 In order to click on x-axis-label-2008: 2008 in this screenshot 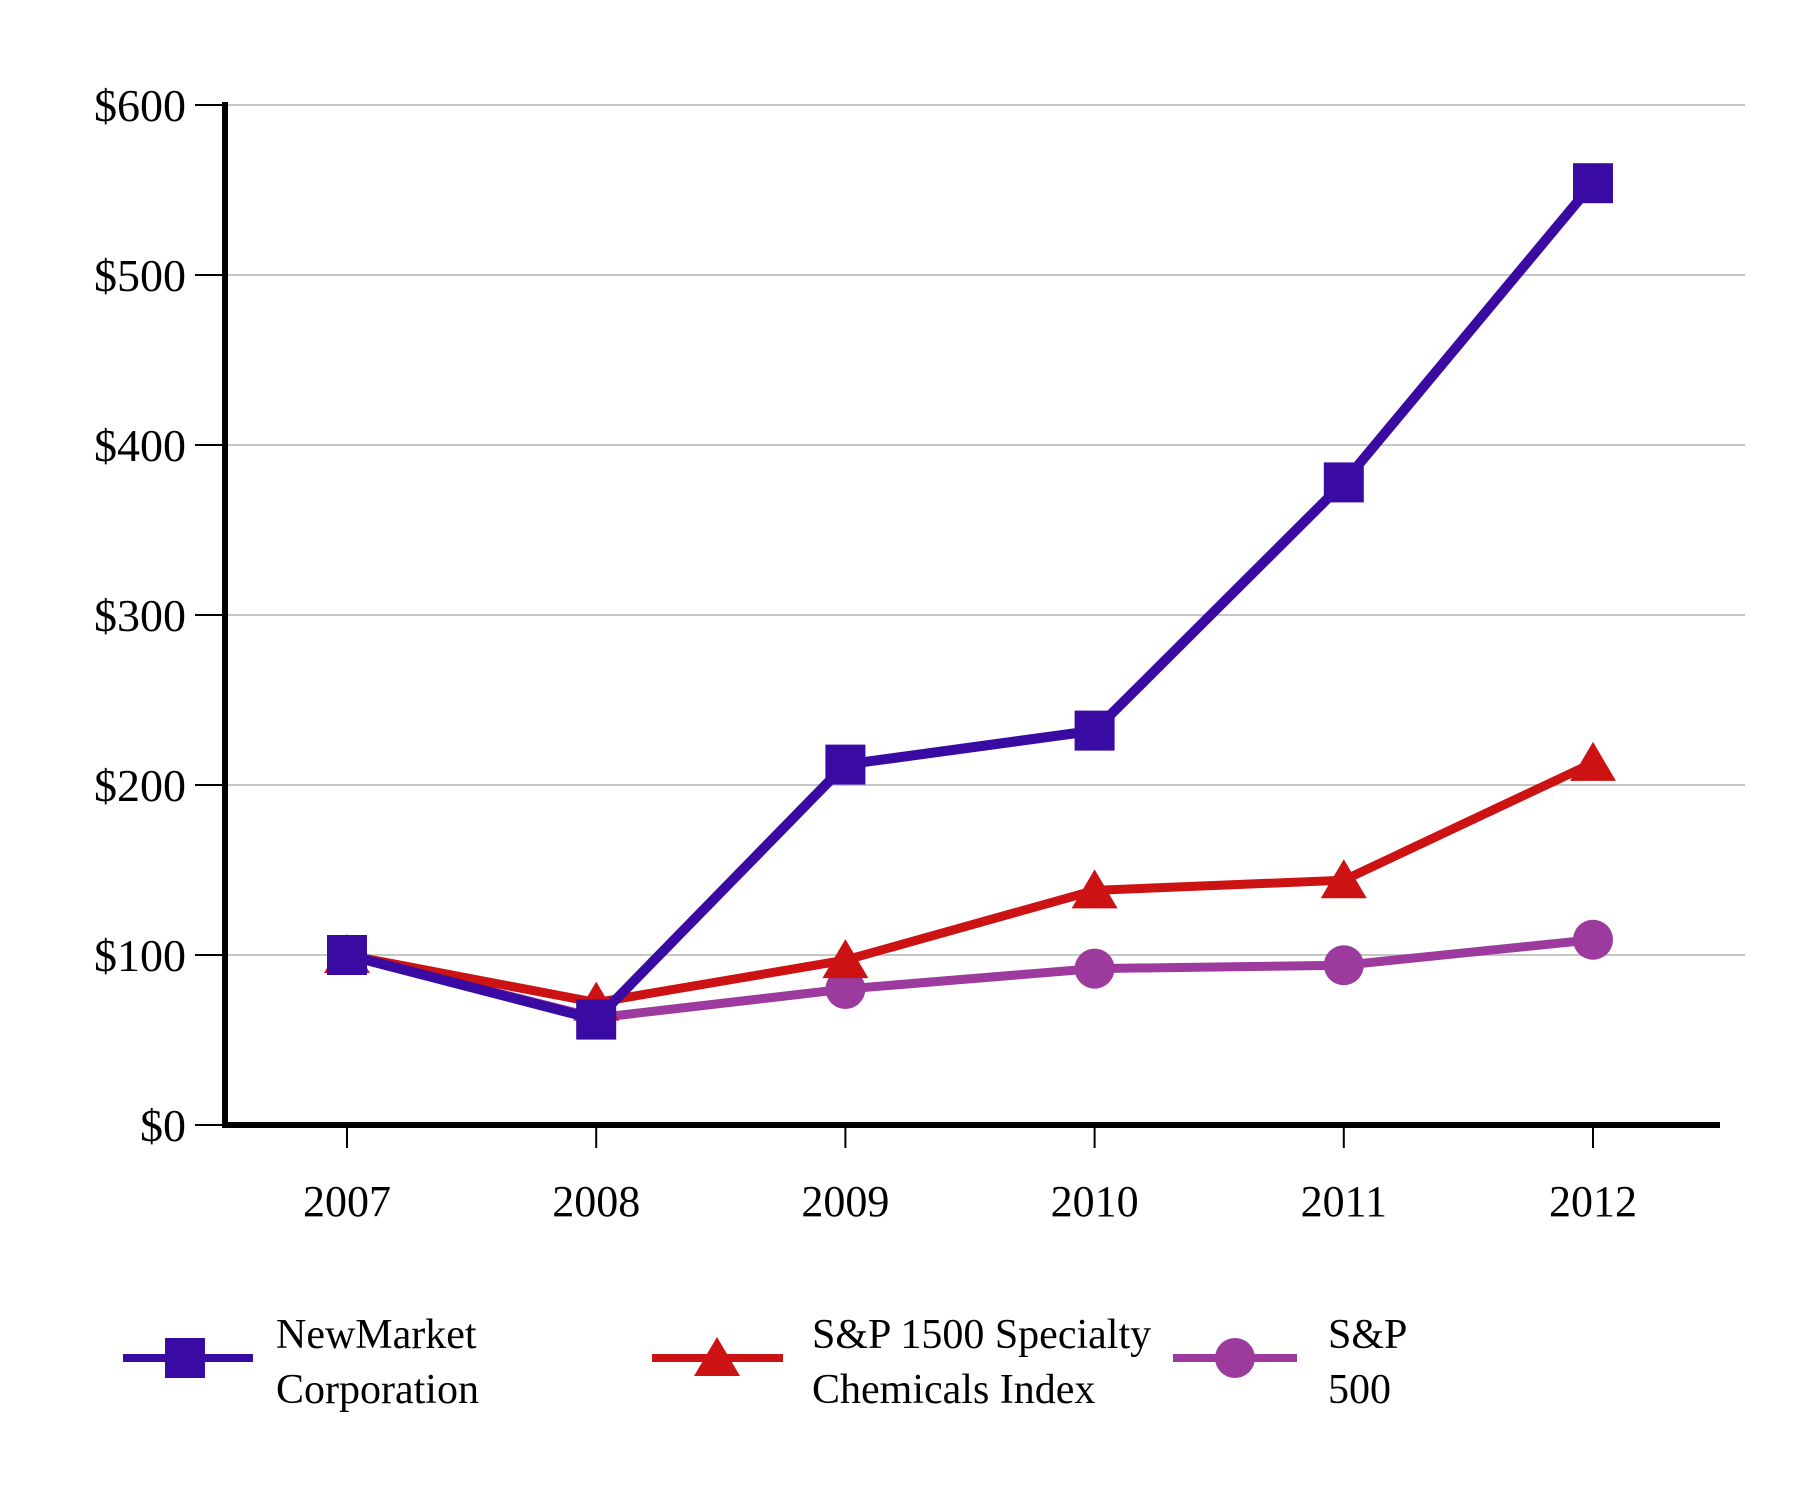, I will do `click(596, 1201)`.